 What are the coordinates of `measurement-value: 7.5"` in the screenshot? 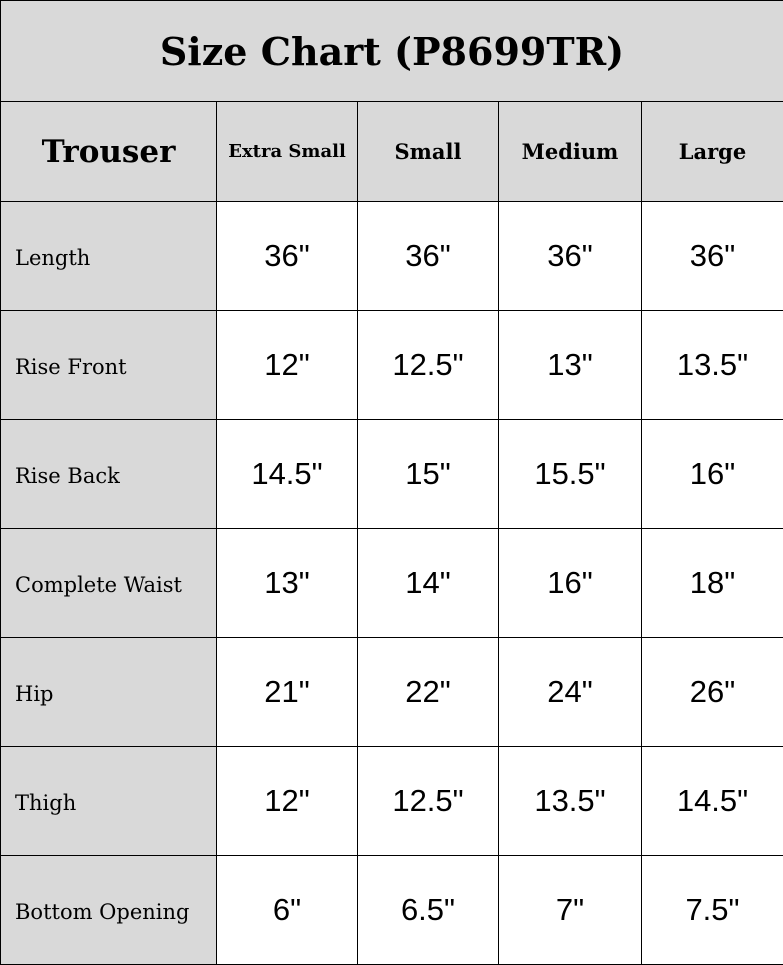 It's located at (712, 910).